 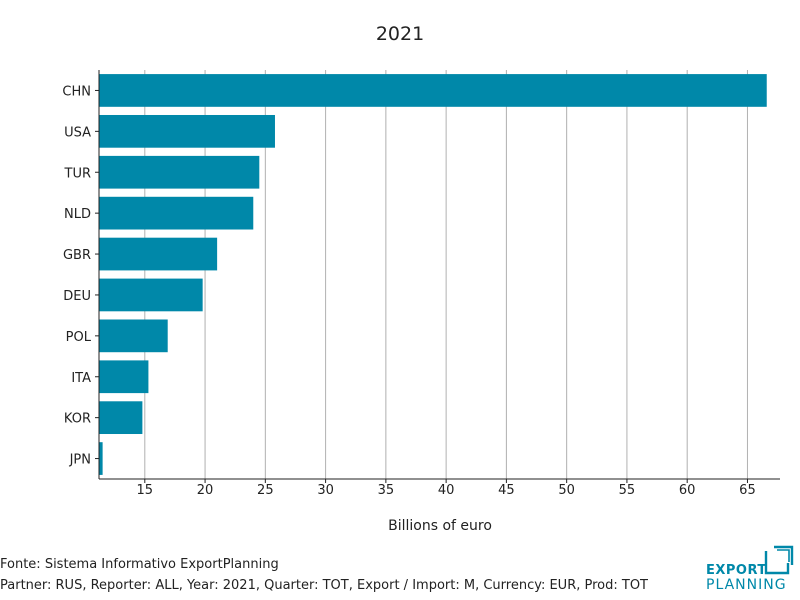 What do you see at coordinates (386, 490) in the screenshot?
I see `x-tick-label: 35` at bounding box center [386, 490].